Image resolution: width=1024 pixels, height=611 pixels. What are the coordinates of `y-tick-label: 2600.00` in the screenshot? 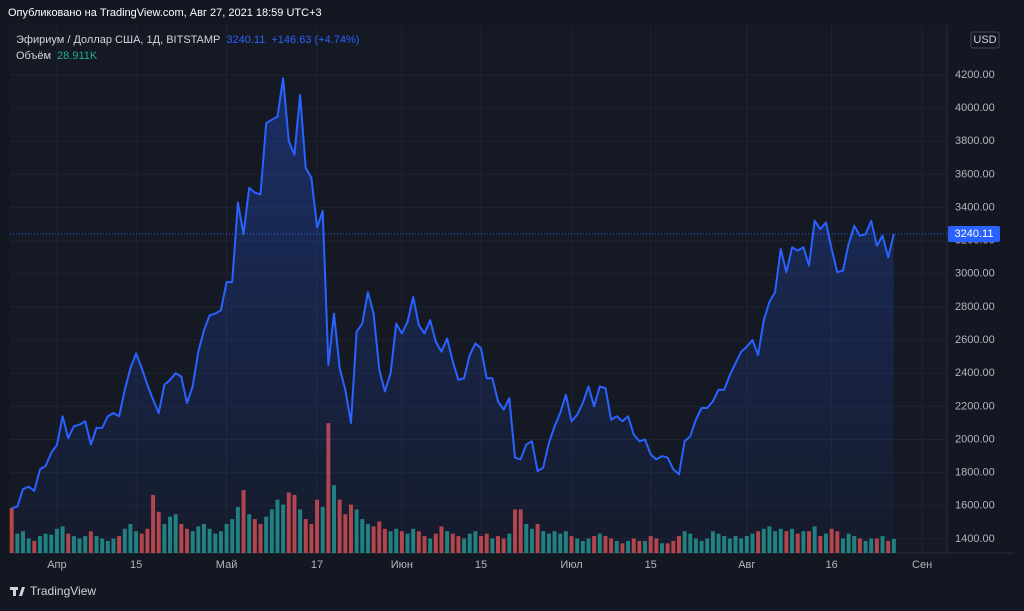 It's located at (975, 340).